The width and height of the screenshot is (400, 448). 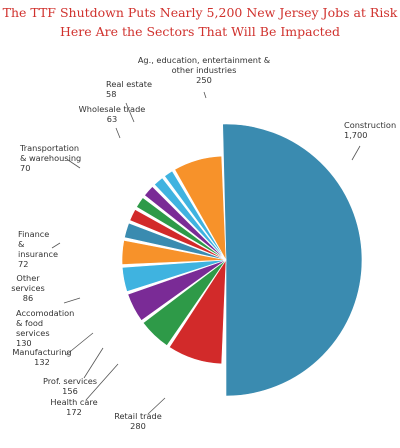 What do you see at coordinates (25, 168) in the screenshot?
I see `slice-value-label: 70` at bounding box center [25, 168].